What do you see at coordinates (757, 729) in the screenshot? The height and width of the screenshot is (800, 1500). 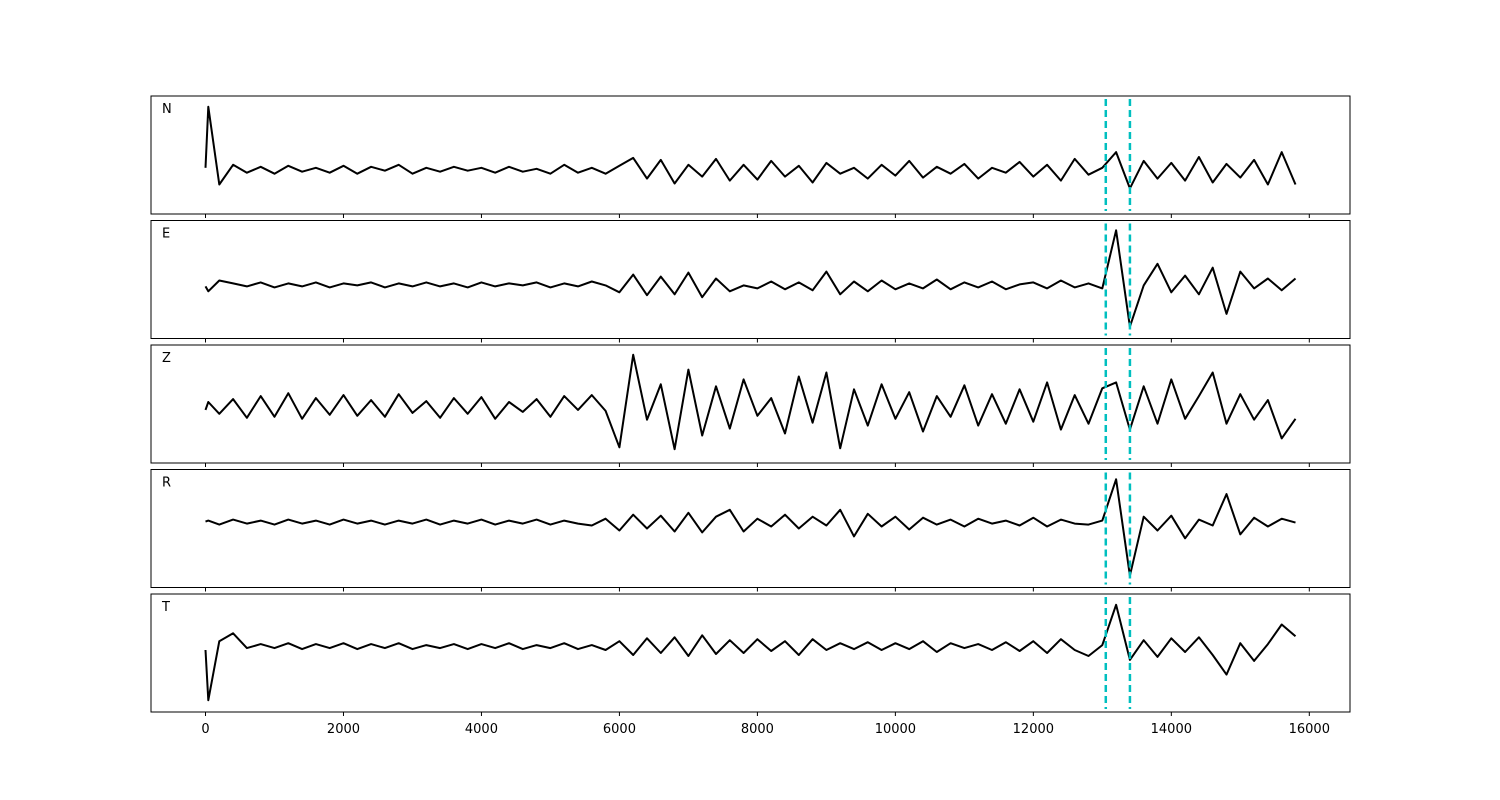 I see `x-tick-label: 8000` at bounding box center [757, 729].